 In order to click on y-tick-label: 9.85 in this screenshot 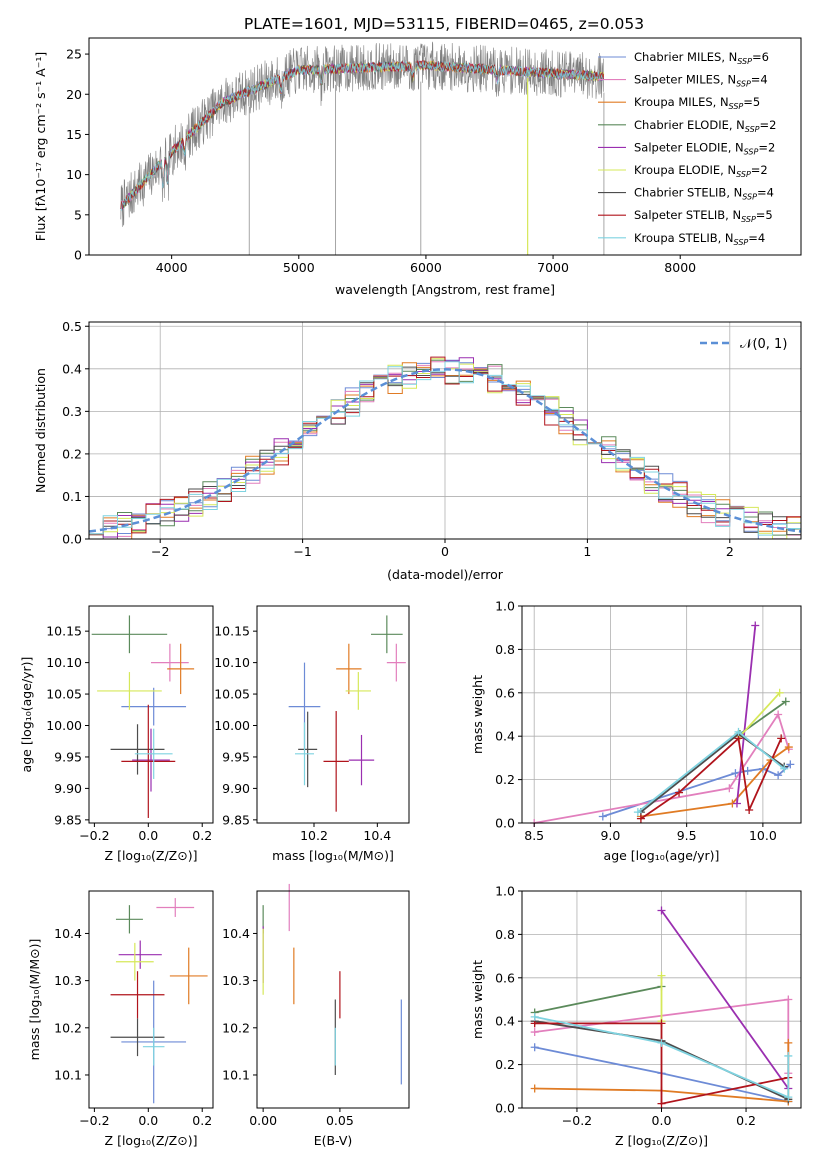, I will do `click(236, 819)`.